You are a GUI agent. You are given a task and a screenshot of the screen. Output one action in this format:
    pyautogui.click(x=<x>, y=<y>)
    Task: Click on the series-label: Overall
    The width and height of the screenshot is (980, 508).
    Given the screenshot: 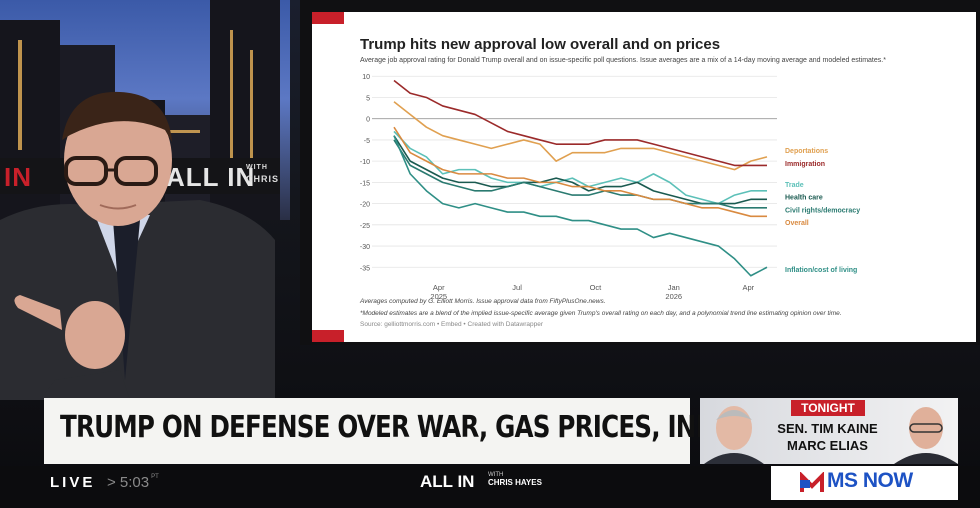 What is the action you would take?
    pyautogui.click(x=797, y=223)
    